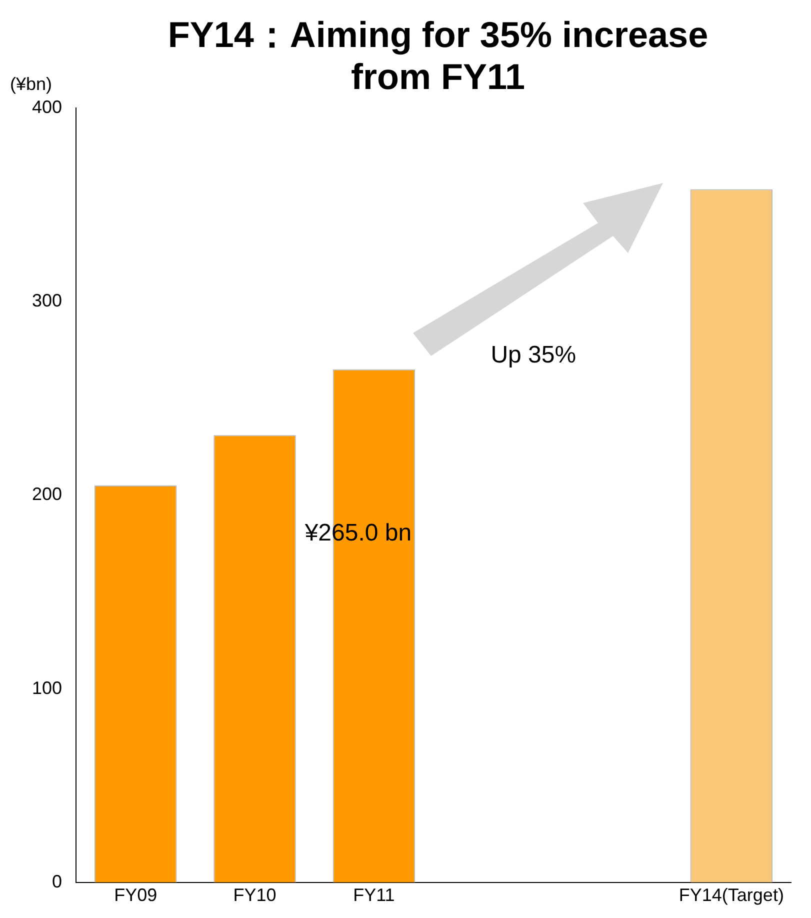  Describe the element at coordinates (136, 895) in the screenshot. I see `x-tick-label: FY09` at that location.